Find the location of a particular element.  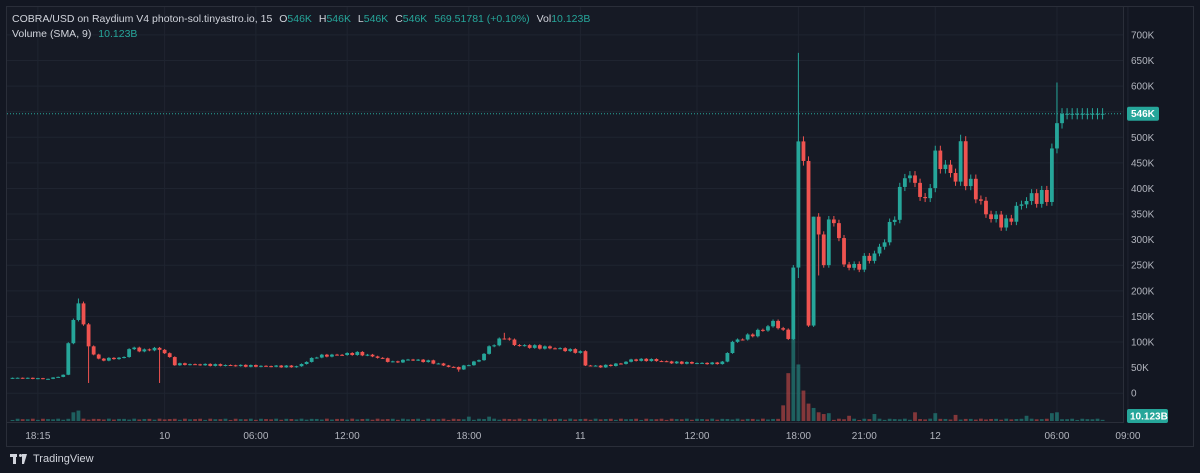

price-axis is located at coordinates (1159, 214).